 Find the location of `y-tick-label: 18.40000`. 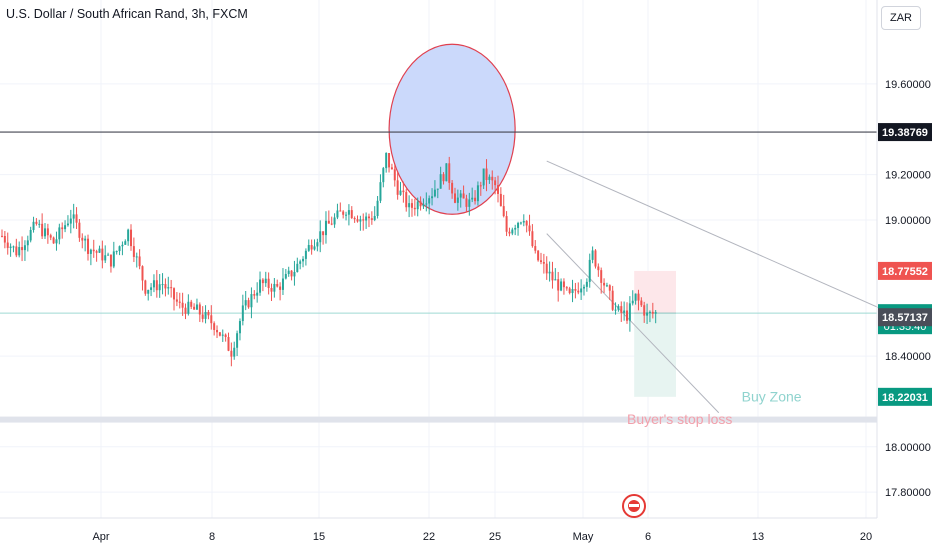

y-tick-label: 18.40000 is located at coordinates (908, 357).